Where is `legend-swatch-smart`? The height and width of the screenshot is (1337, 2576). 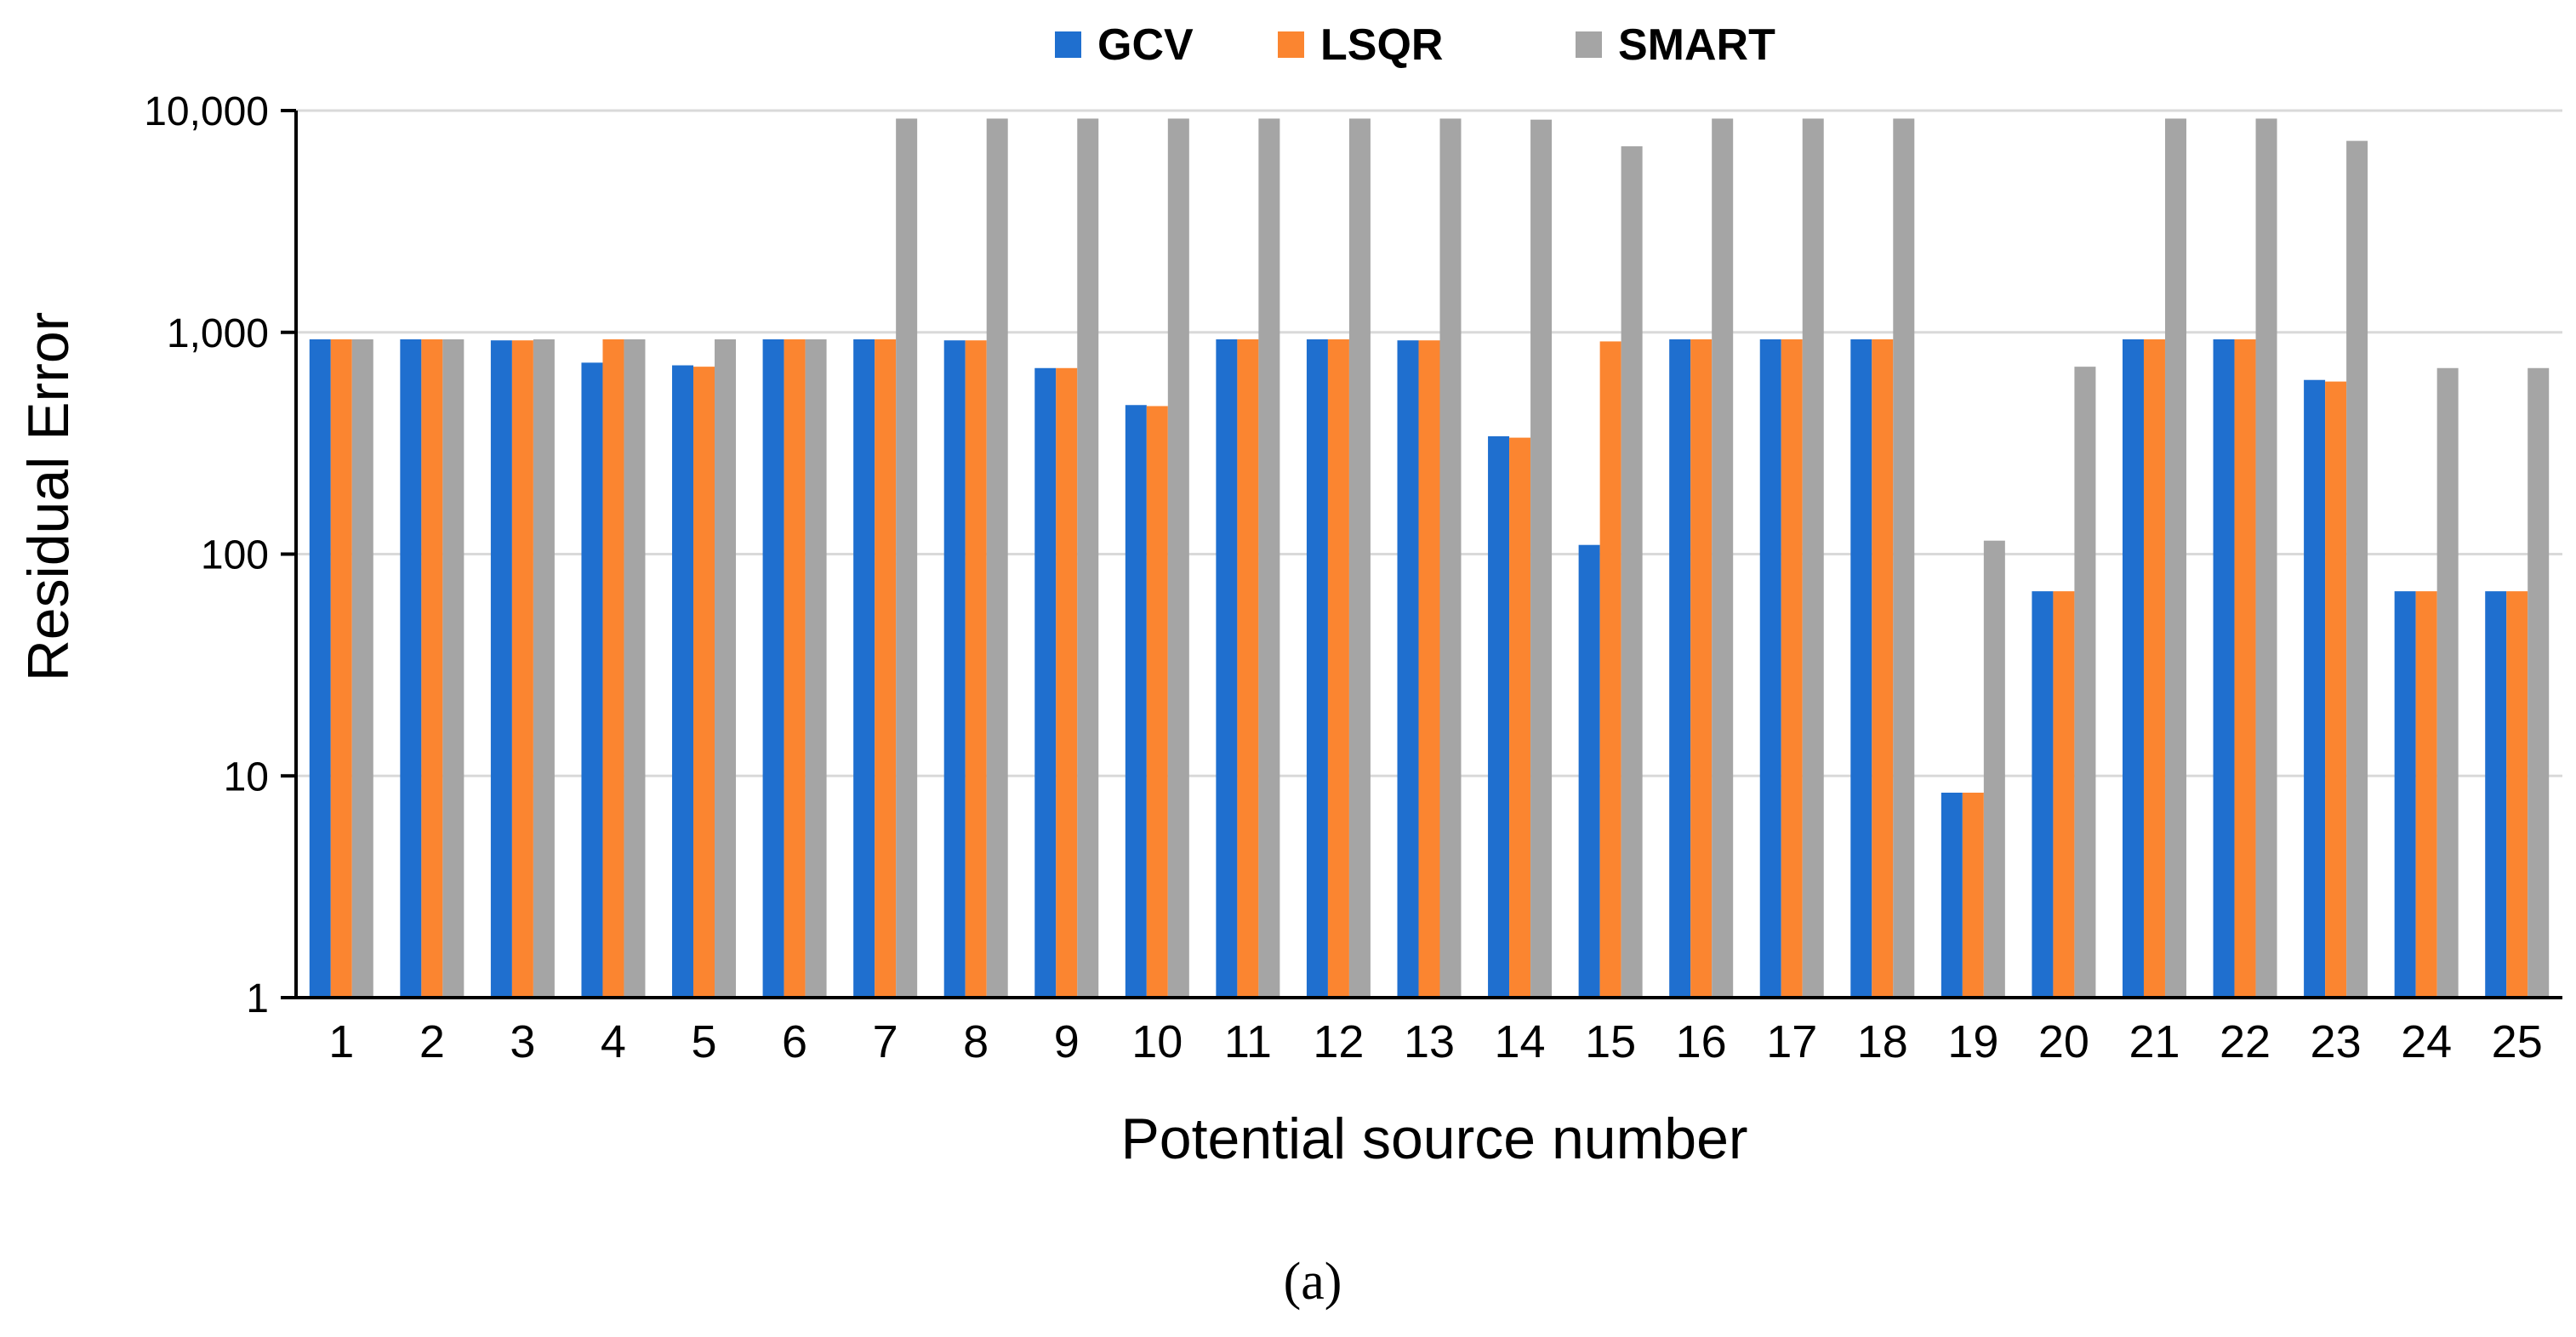
legend-swatch-smart is located at coordinates (1589, 45).